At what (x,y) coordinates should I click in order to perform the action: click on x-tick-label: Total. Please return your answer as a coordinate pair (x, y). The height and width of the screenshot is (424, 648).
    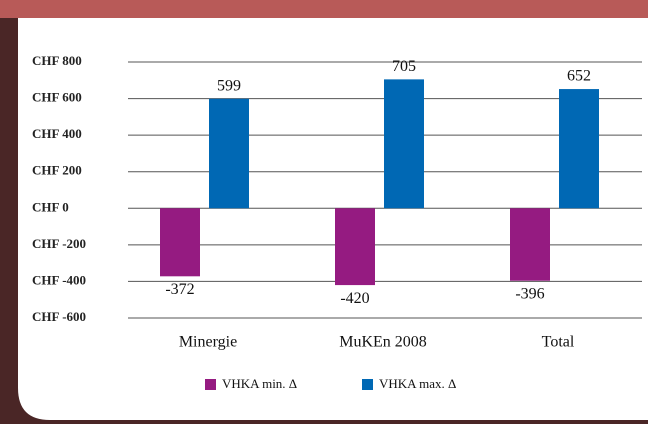
    Looking at the image, I should click on (558, 342).